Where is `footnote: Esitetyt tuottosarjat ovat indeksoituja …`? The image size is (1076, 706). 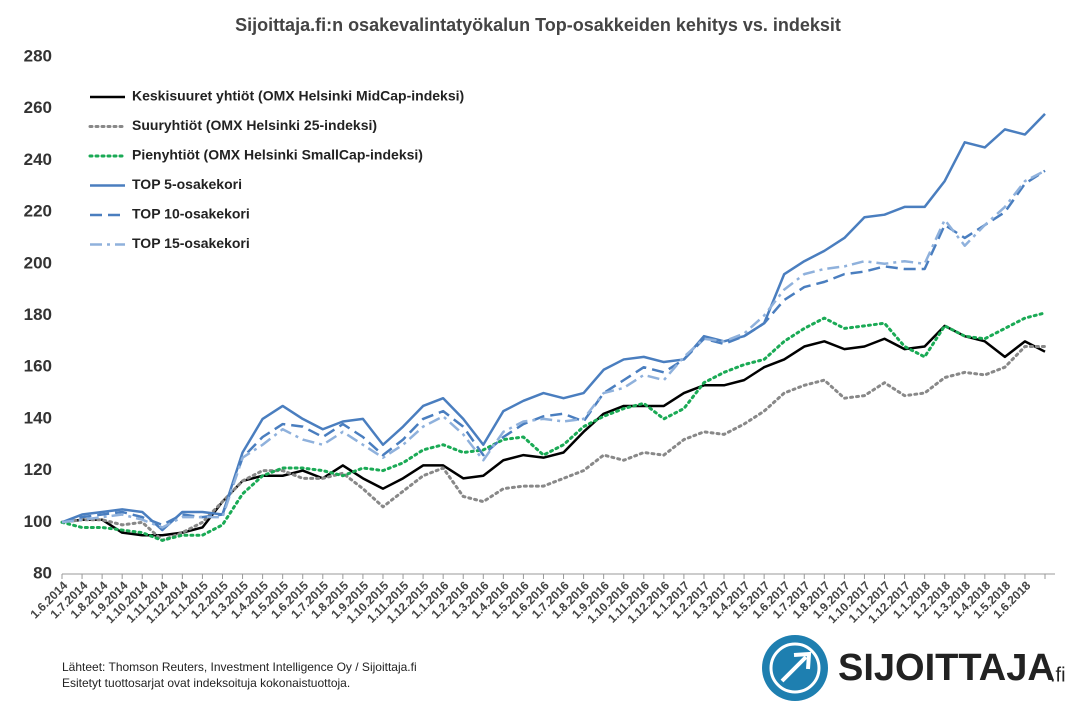
footnote: Esitetyt tuottosarjat ovat indeksoituja … is located at coordinates (206, 683).